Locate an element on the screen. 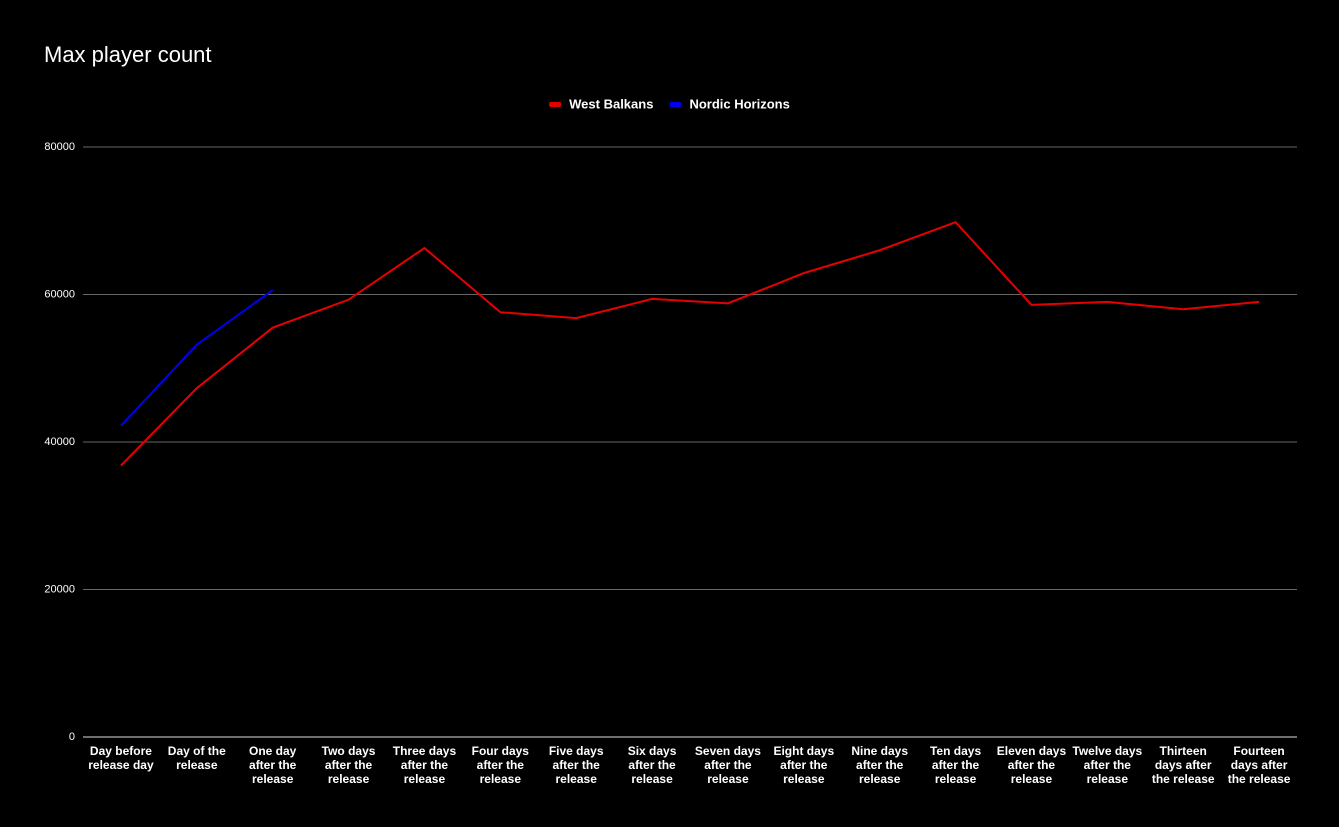 The width and height of the screenshot is (1339, 827). x-tick-label: Four days after the release is located at coordinates (500, 765).